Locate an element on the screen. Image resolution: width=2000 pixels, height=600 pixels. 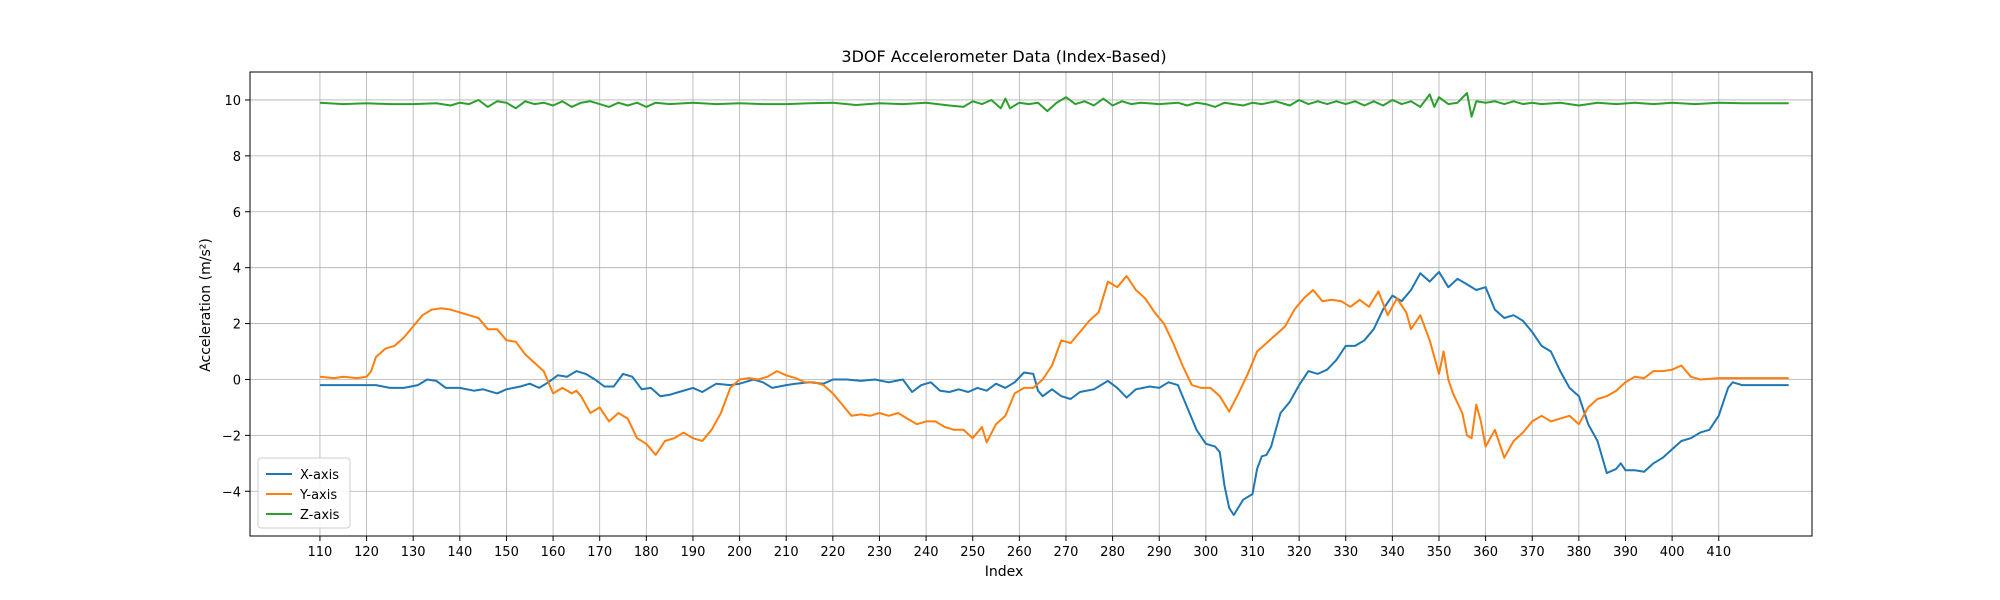
x-tick-label: 210 is located at coordinates (786, 552).